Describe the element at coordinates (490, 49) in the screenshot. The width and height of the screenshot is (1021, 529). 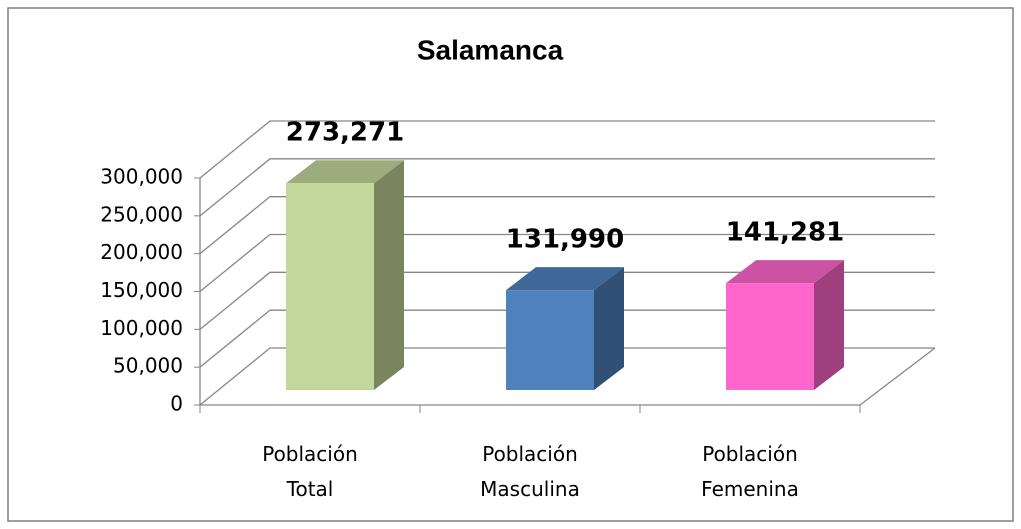
I see `chart-title: Salamanca` at that location.